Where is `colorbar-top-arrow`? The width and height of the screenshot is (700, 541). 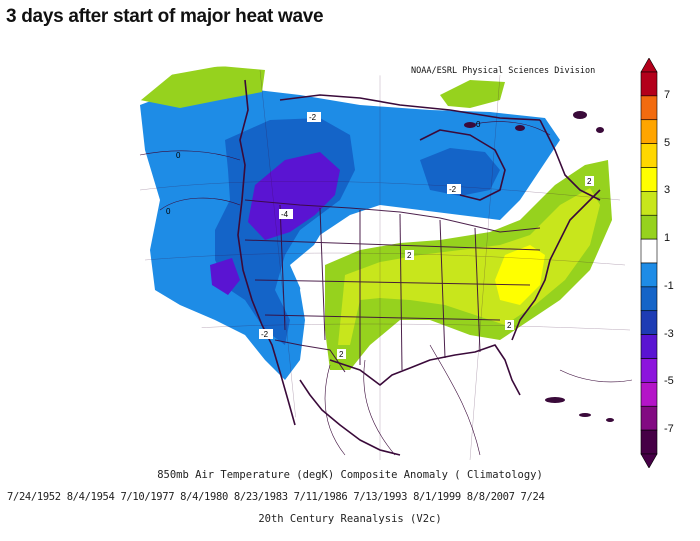
colorbar-top-arrow is located at coordinates (649, 65).